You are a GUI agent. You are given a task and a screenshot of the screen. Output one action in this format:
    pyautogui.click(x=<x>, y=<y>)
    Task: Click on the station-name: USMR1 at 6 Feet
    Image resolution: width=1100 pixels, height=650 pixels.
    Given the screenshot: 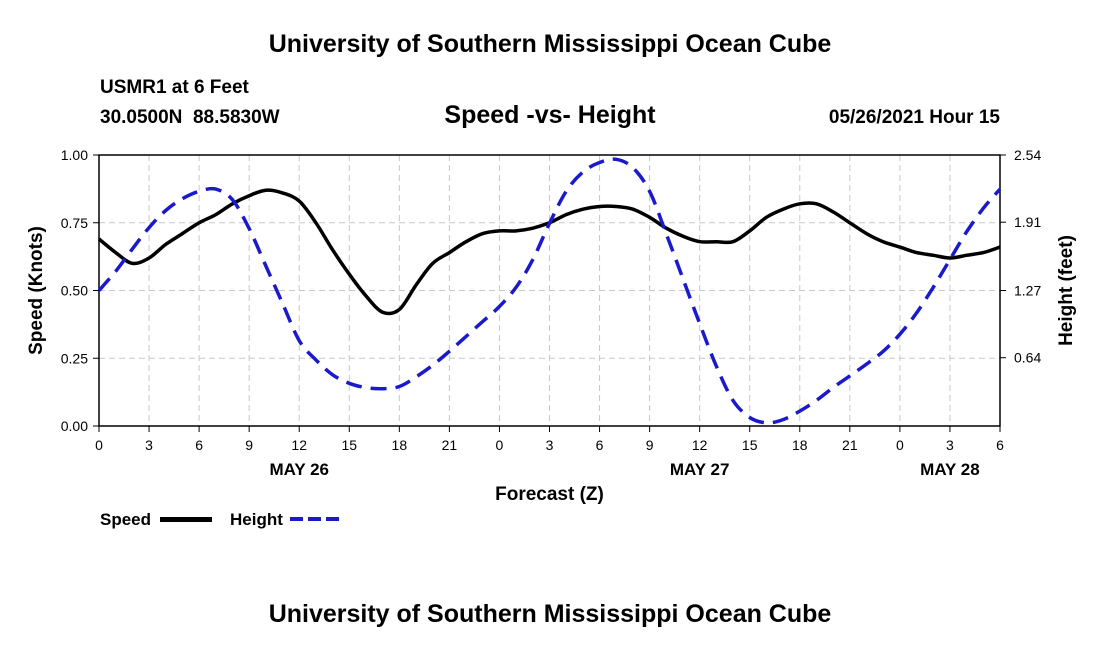 What is the action you would take?
    pyautogui.click(x=174, y=87)
    